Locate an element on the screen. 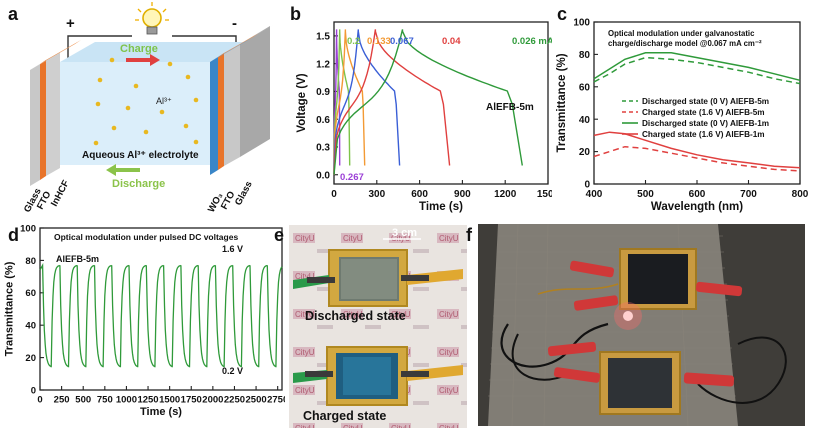 This screenshot has width=818, height=433. panel-f-label: f is located at coordinates (469, 235).